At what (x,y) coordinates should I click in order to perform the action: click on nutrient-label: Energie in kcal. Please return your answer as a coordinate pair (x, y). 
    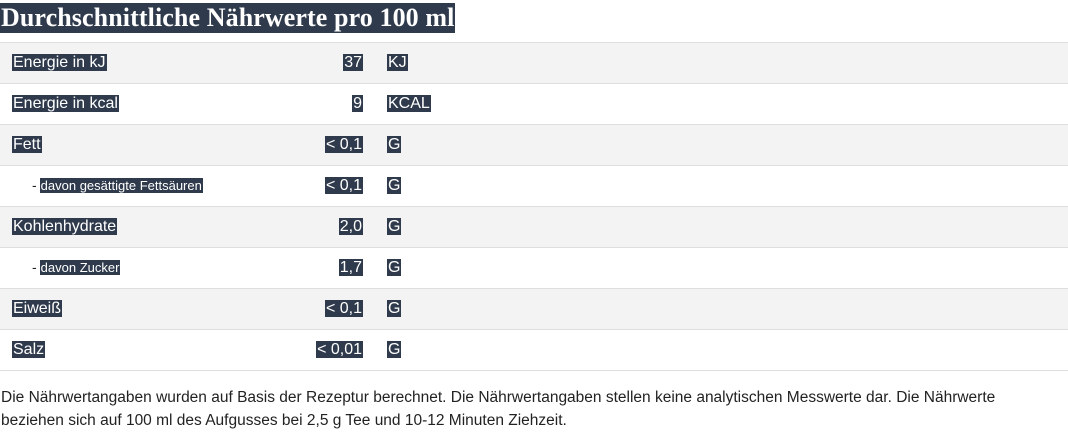
    Looking at the image, I should click on (65, 103).